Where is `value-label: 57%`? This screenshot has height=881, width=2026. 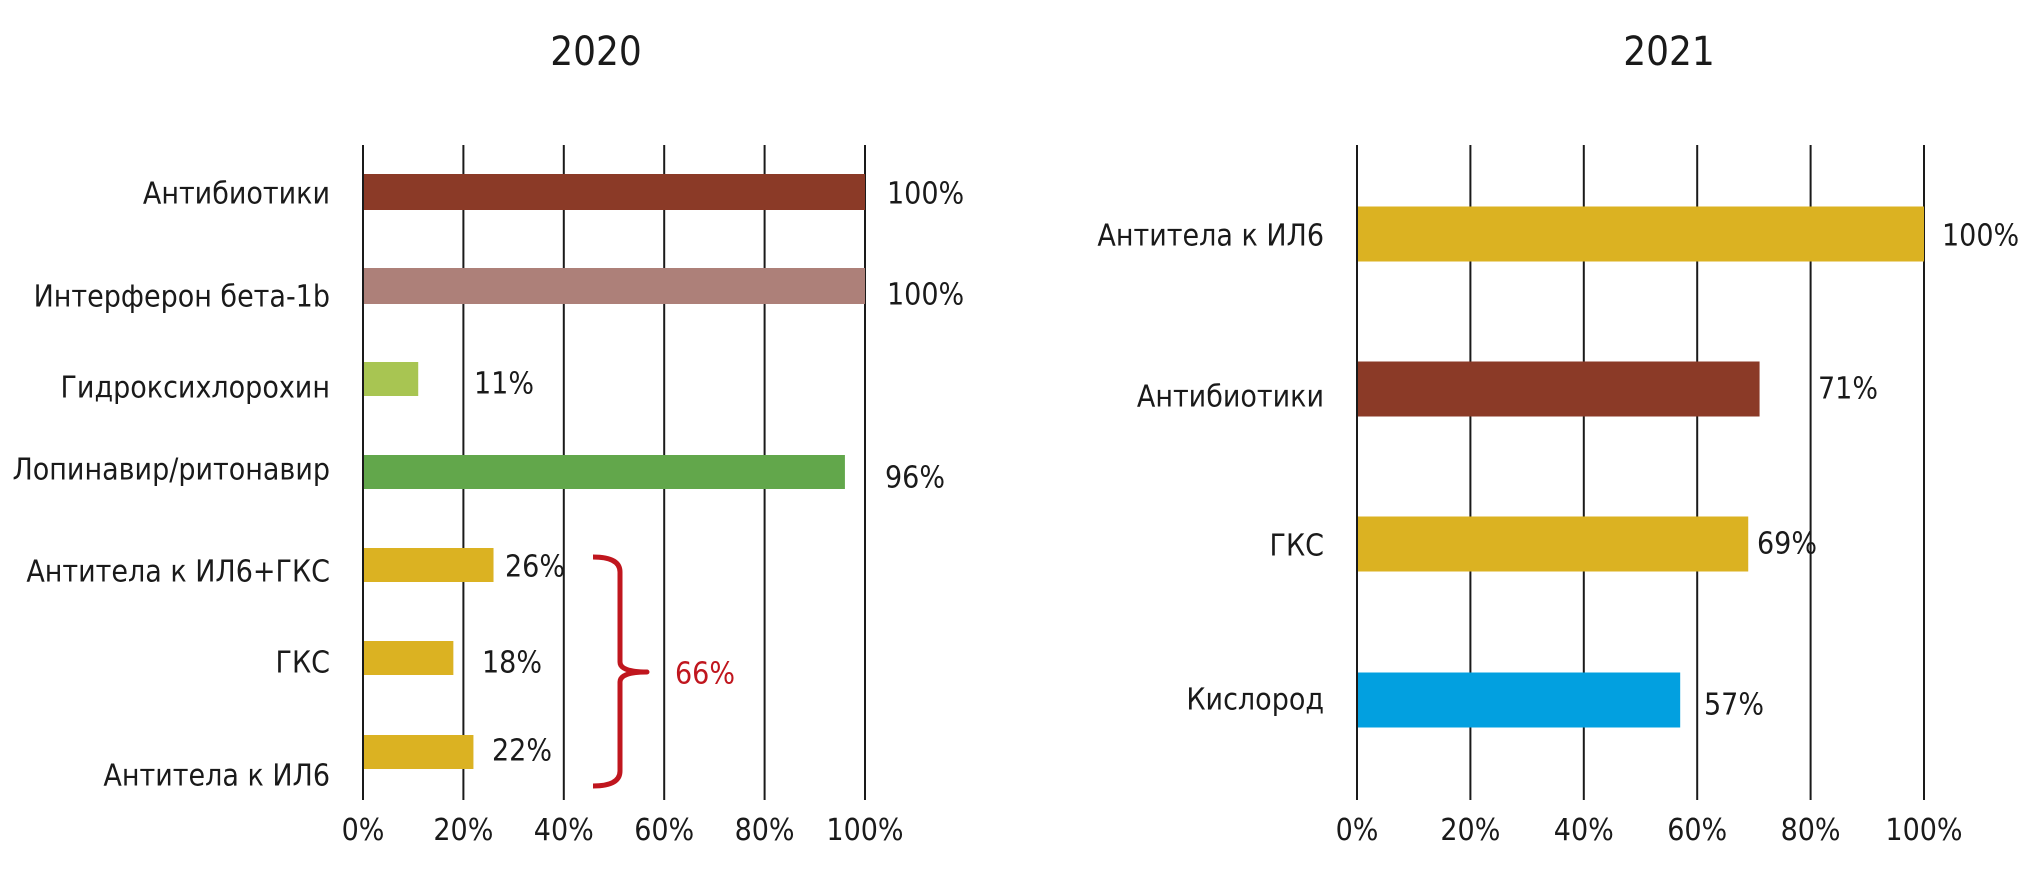 value-label: 57% is located at coordinates (1734, 705).